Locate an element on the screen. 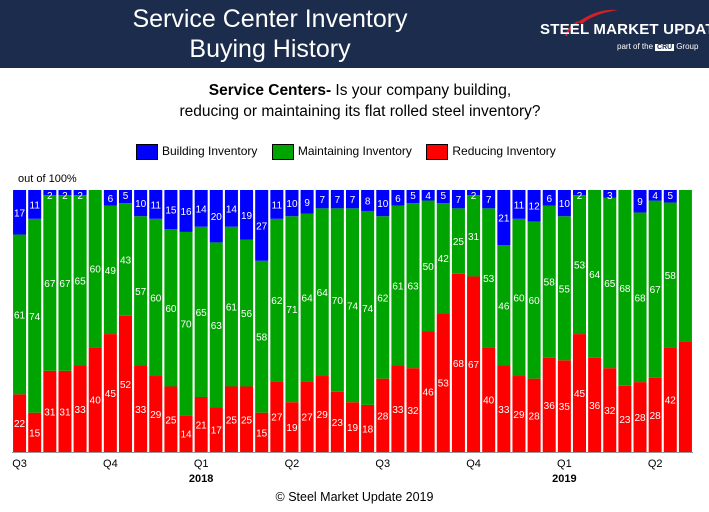 The image size is (709, 512). data-label-reducing: 32 is located at coordinates (610, 411).